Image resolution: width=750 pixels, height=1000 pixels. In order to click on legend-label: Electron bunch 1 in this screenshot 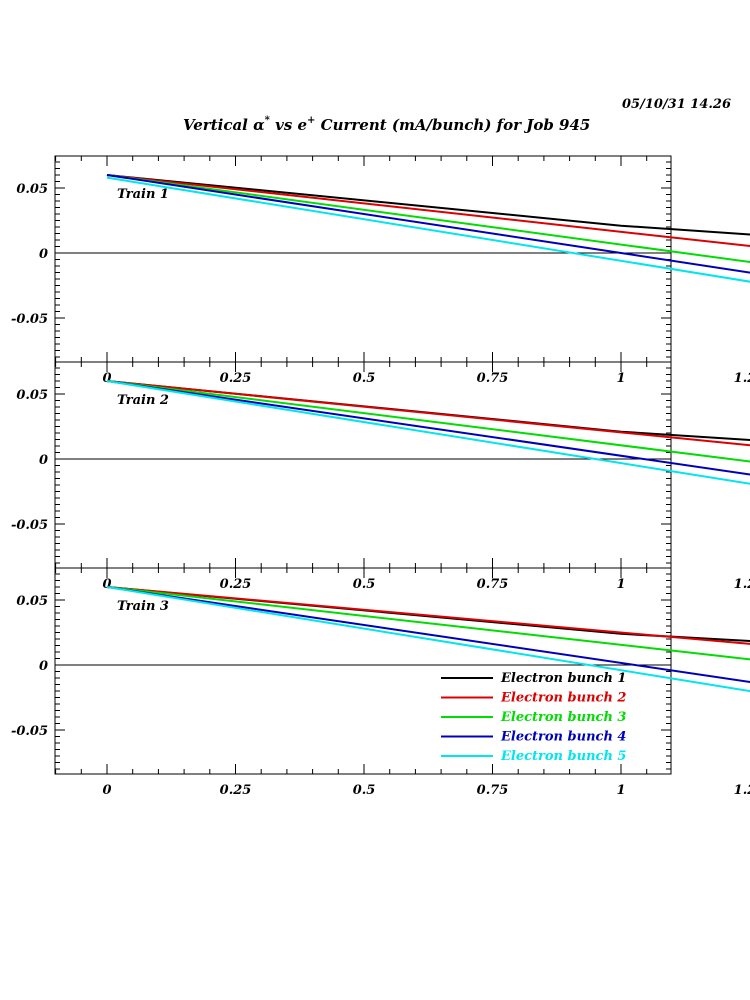, I will do `click(563, 678)`.